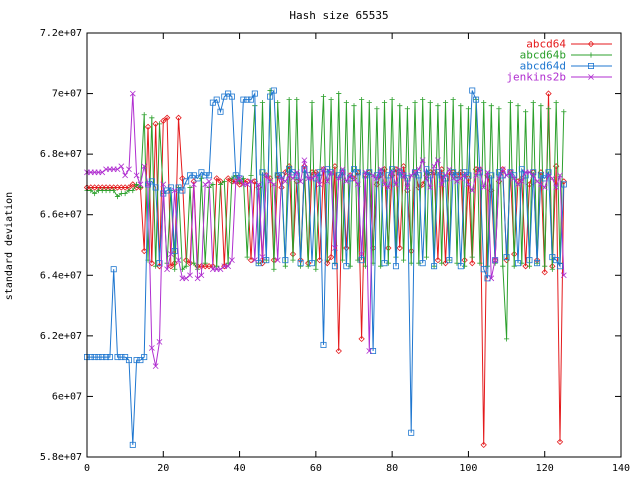 The width and height of the screenshot is (640, 480). What do you see at coordinates (536, 77) in the screenshot?
I see `legend-label: jenkins2b` at bounding box center [536, 77].